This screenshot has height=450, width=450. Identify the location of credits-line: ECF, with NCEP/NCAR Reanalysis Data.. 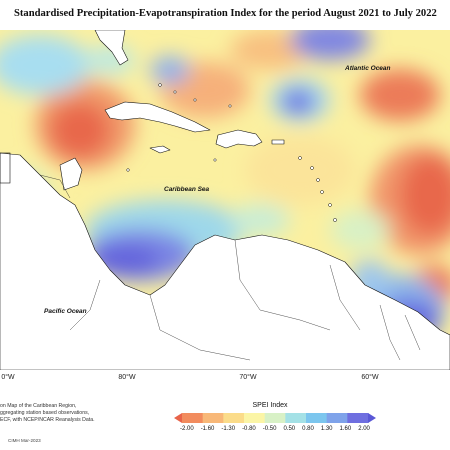
(47, 420).